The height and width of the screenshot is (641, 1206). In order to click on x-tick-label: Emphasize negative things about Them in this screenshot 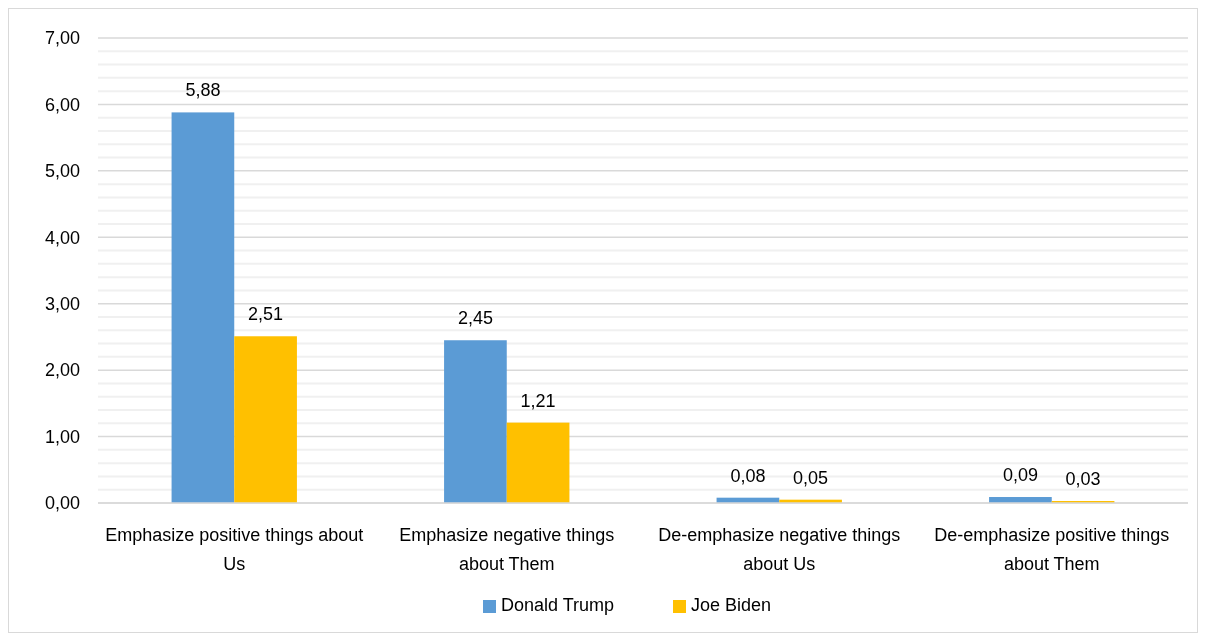, I will do `click(507, 549)`.